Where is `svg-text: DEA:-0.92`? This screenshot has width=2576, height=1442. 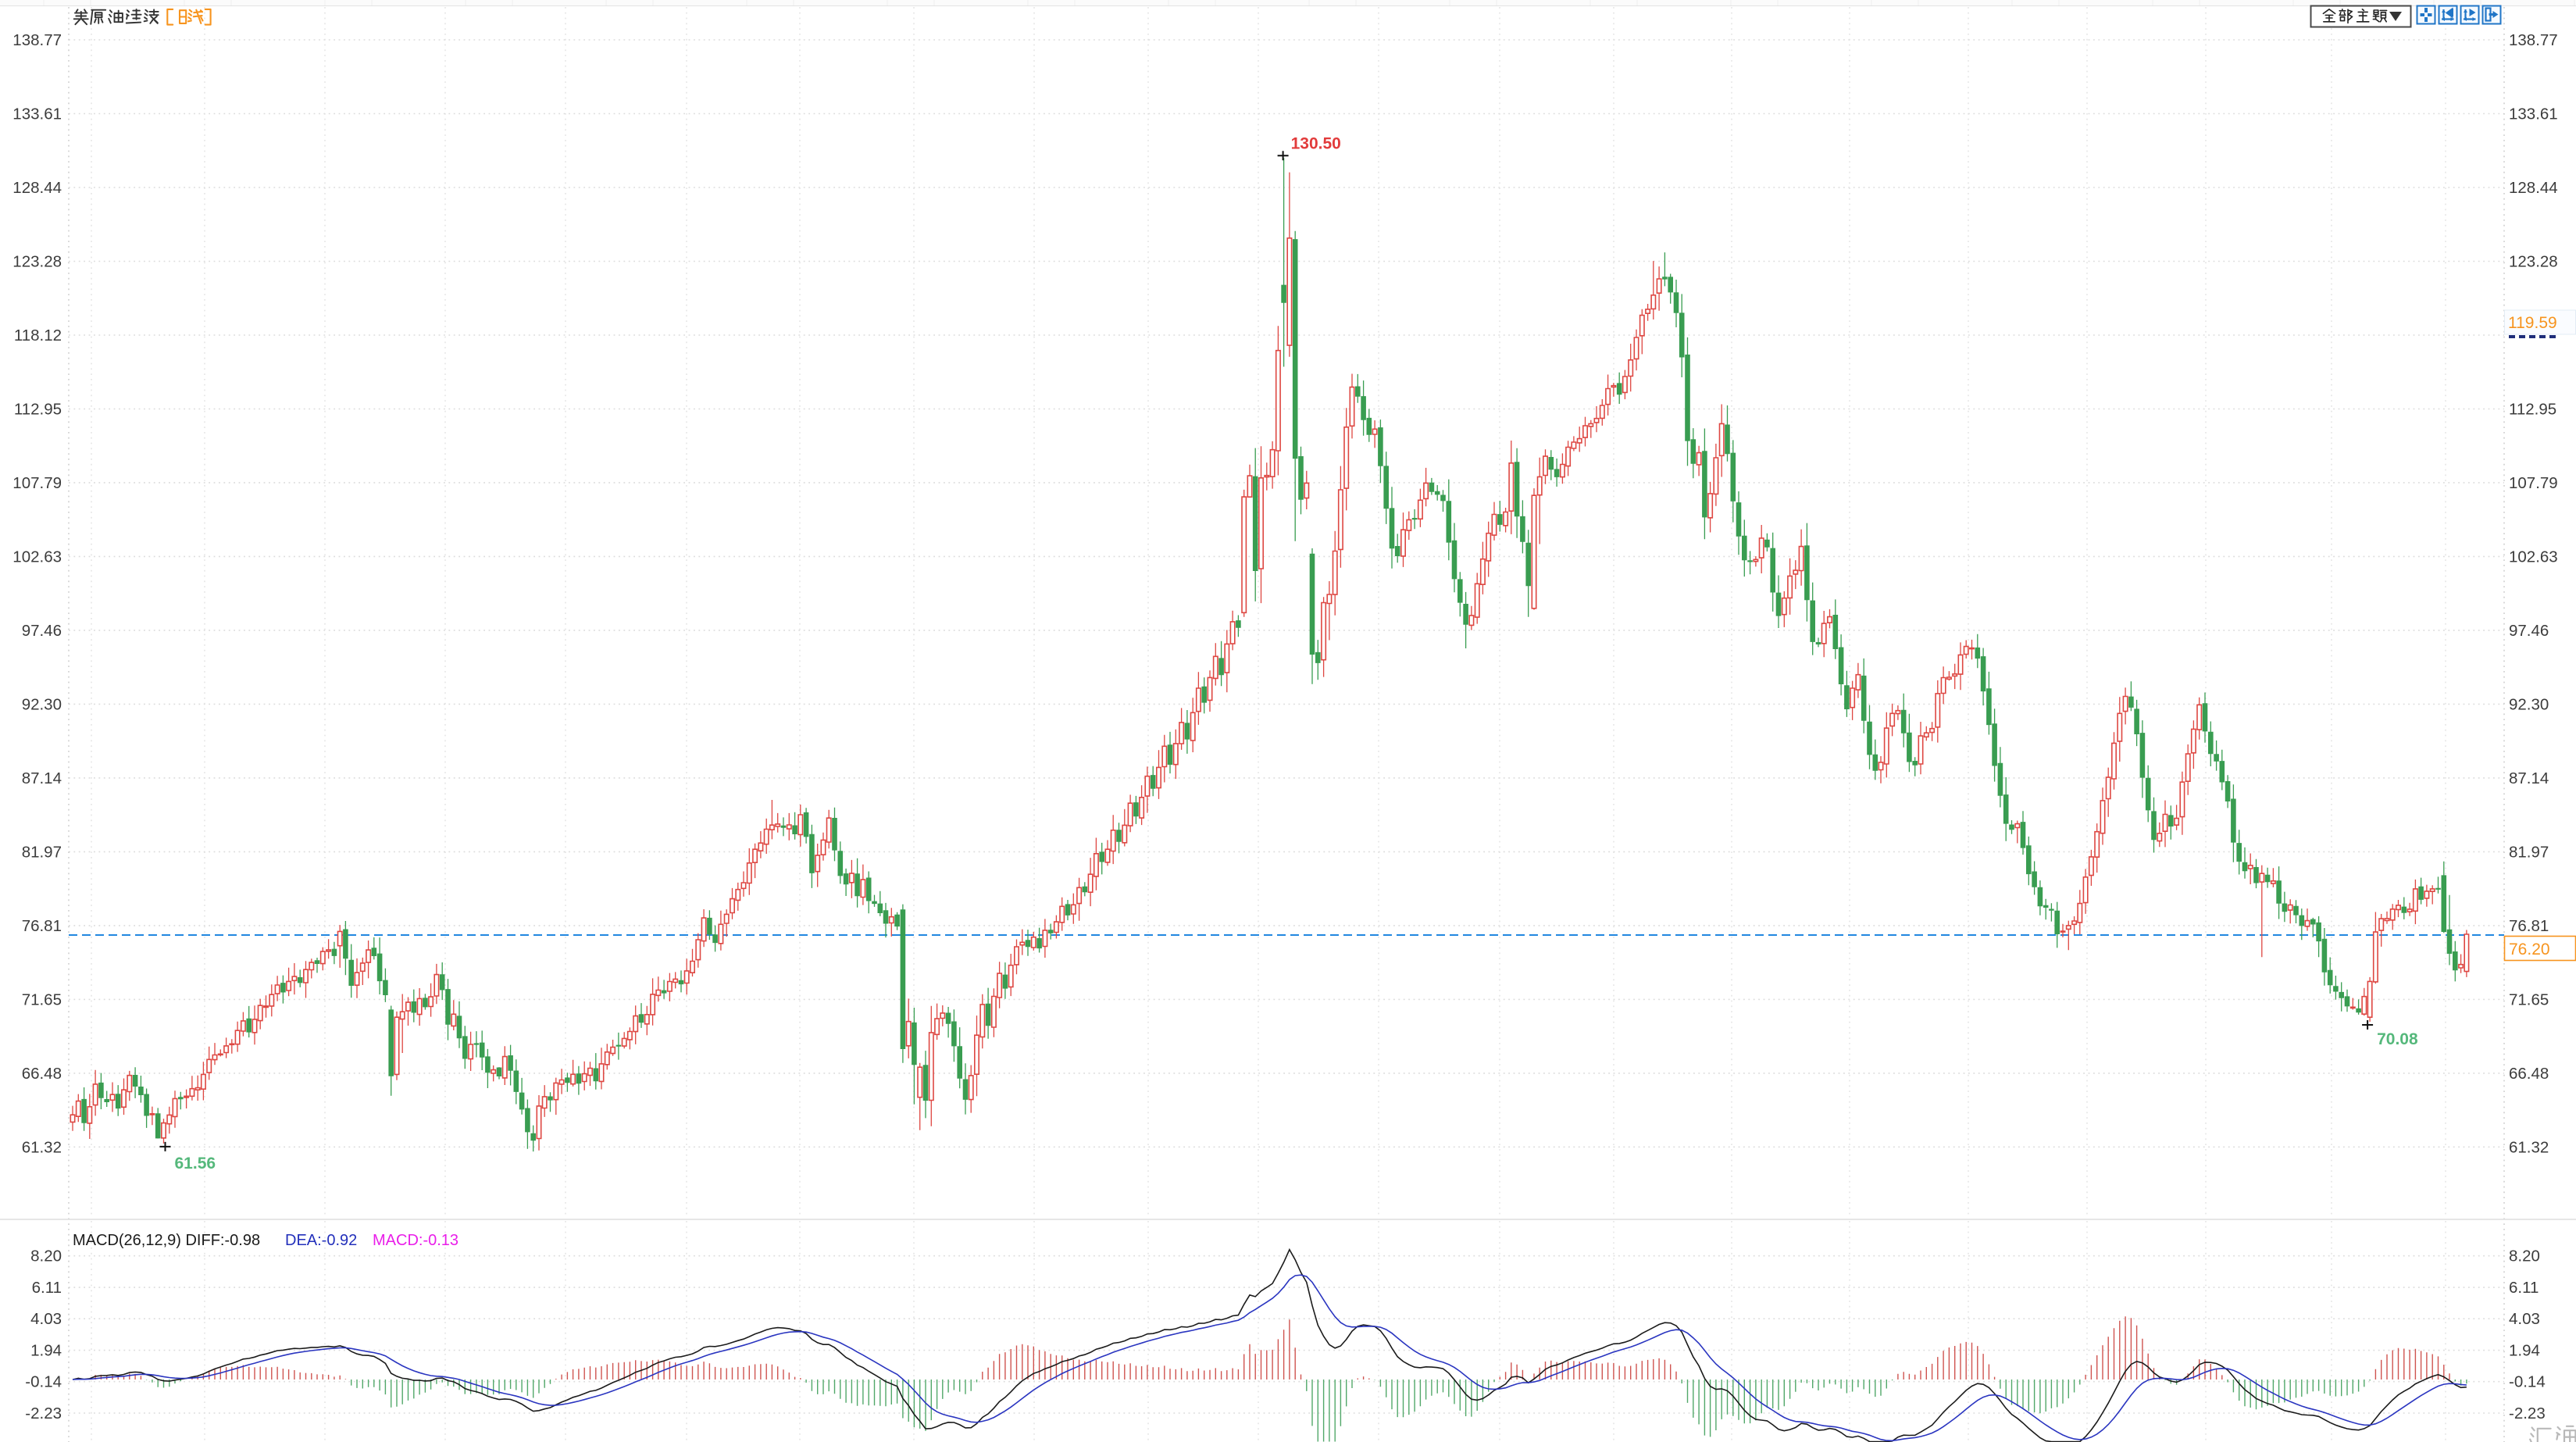
svg-text: DEA:-0.92 is located at coordinates (321, 1241).